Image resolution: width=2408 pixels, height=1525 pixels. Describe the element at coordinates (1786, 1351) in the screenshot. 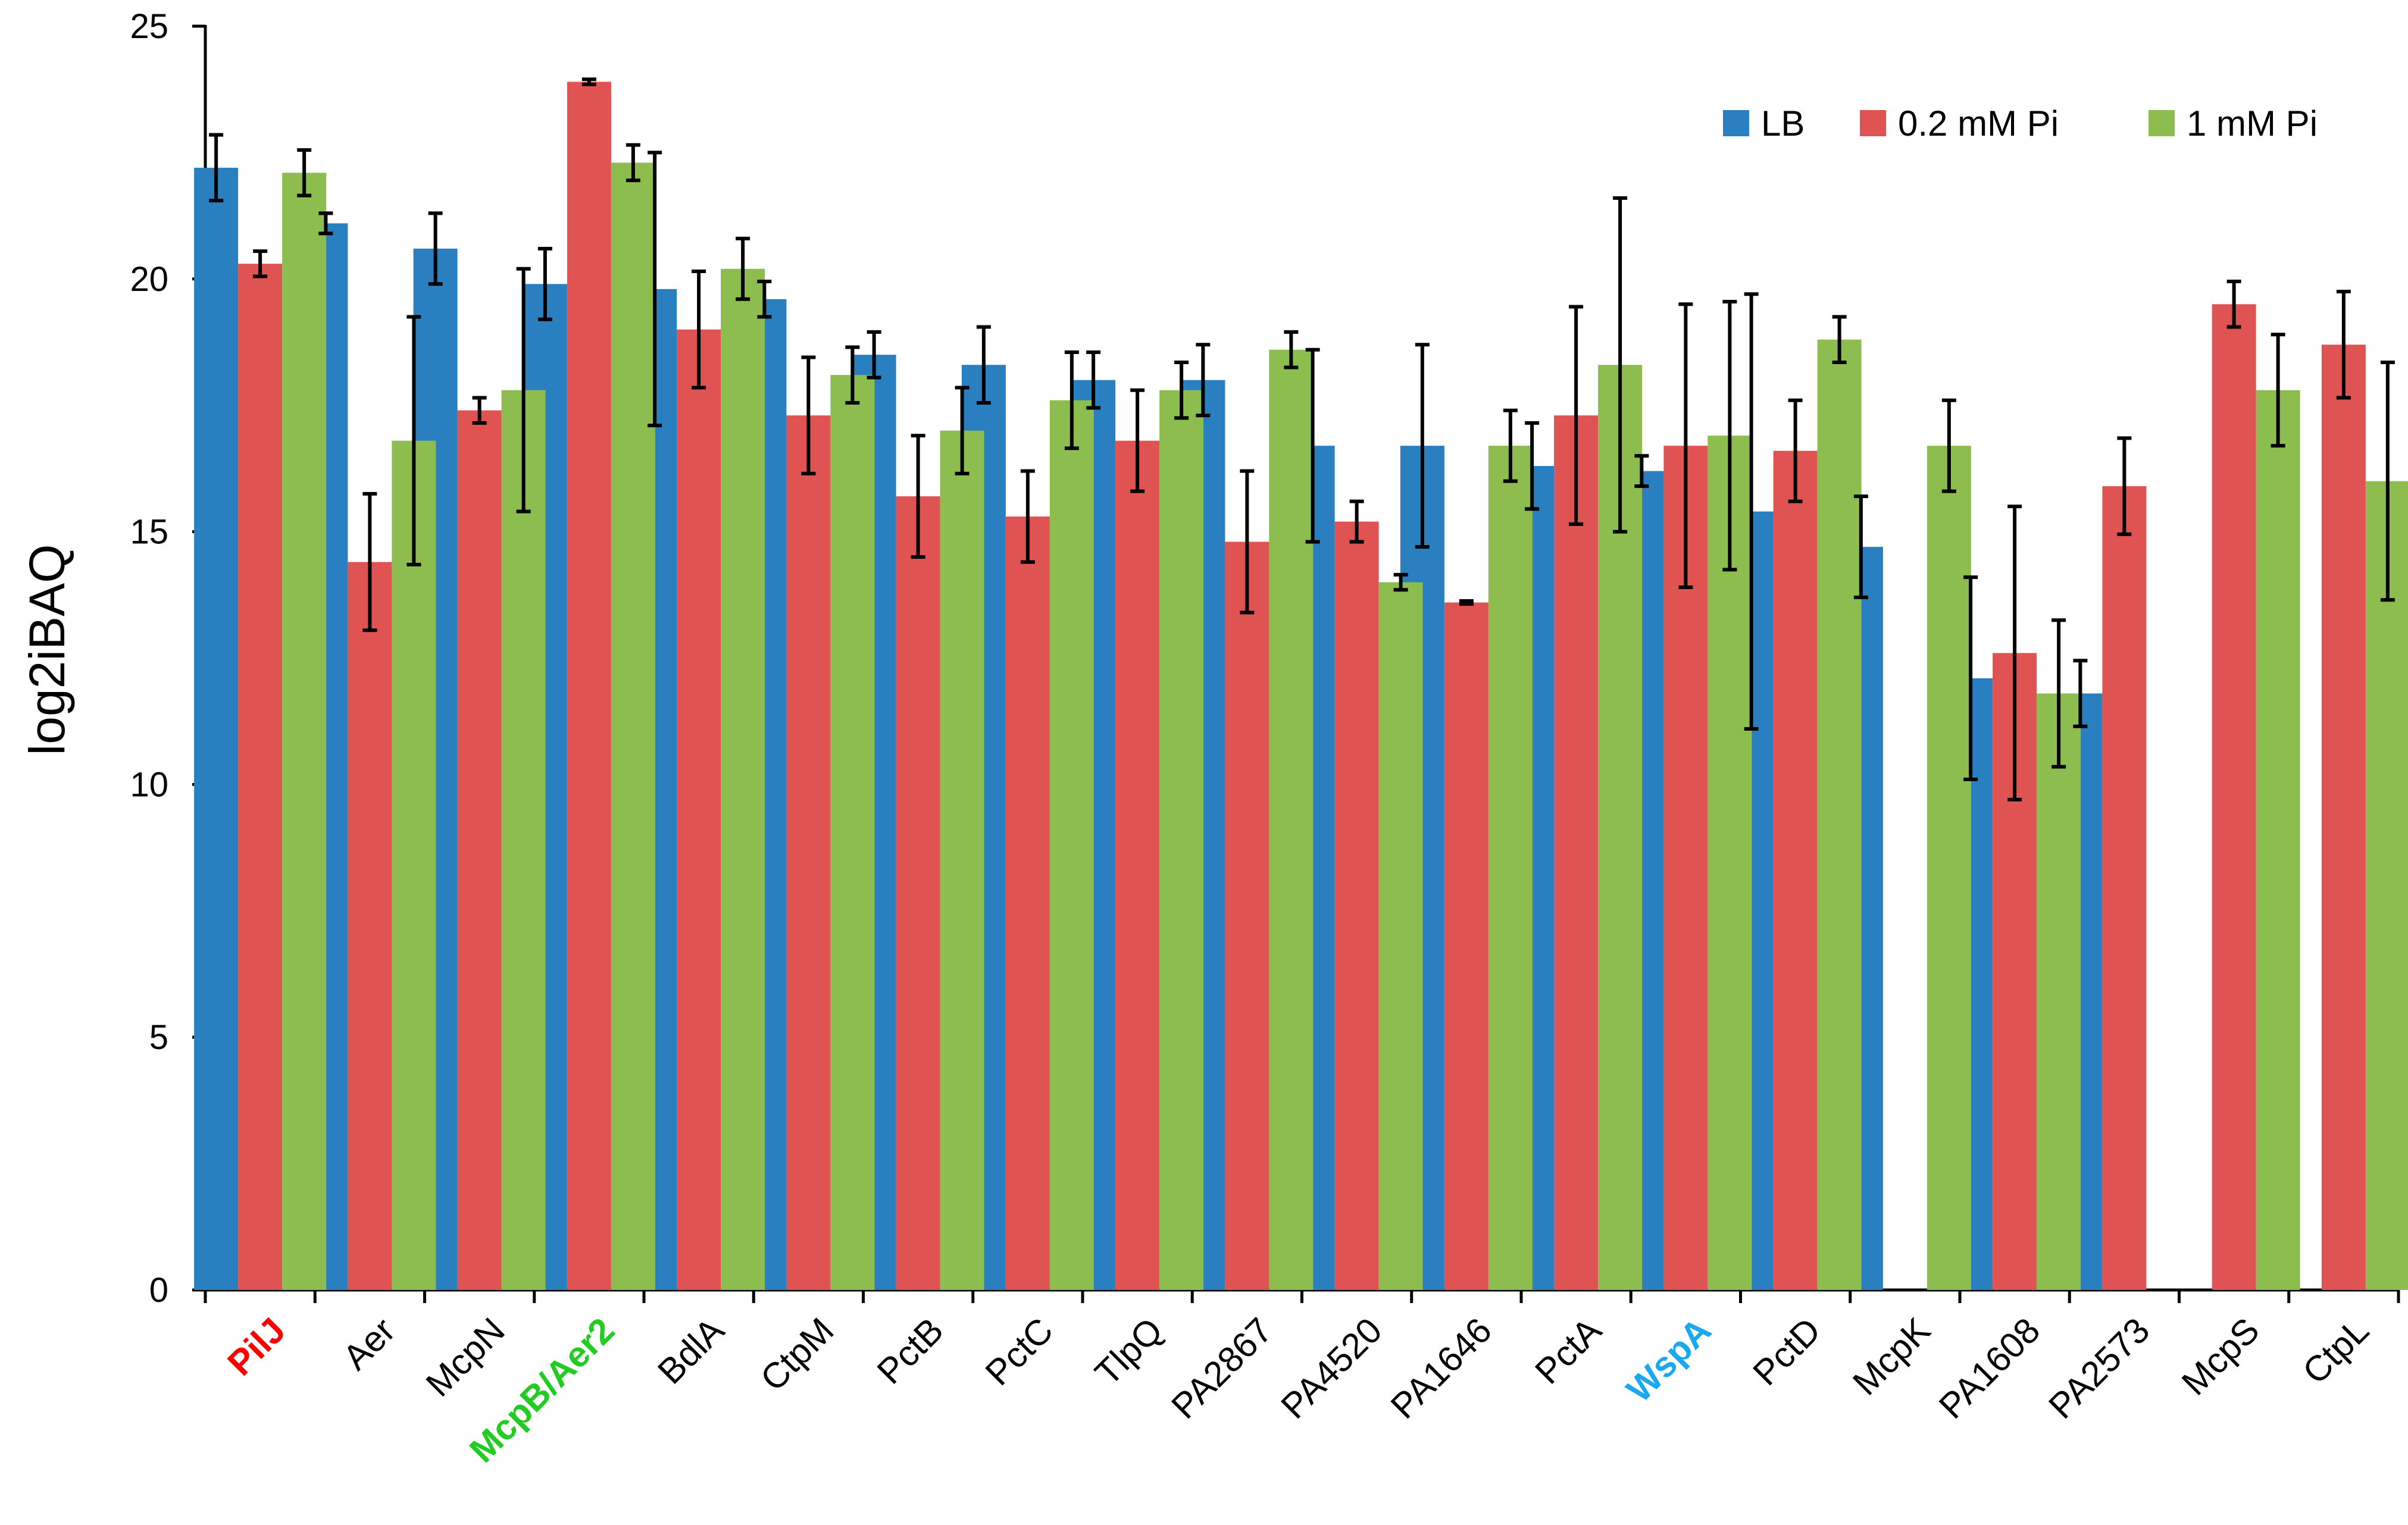

I see `x-category-label: PctD` at that location.